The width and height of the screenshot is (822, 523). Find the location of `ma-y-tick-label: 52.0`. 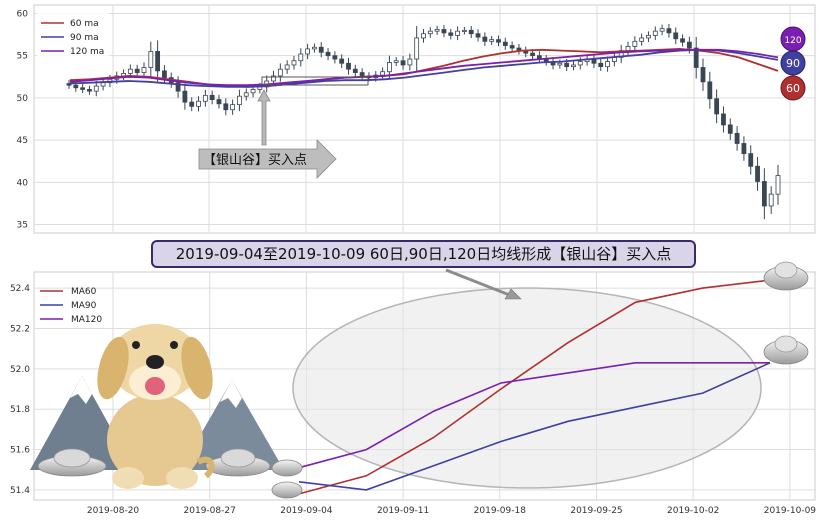

ma-y-tick-label: 52.0 is located at coordinates (20, 370).